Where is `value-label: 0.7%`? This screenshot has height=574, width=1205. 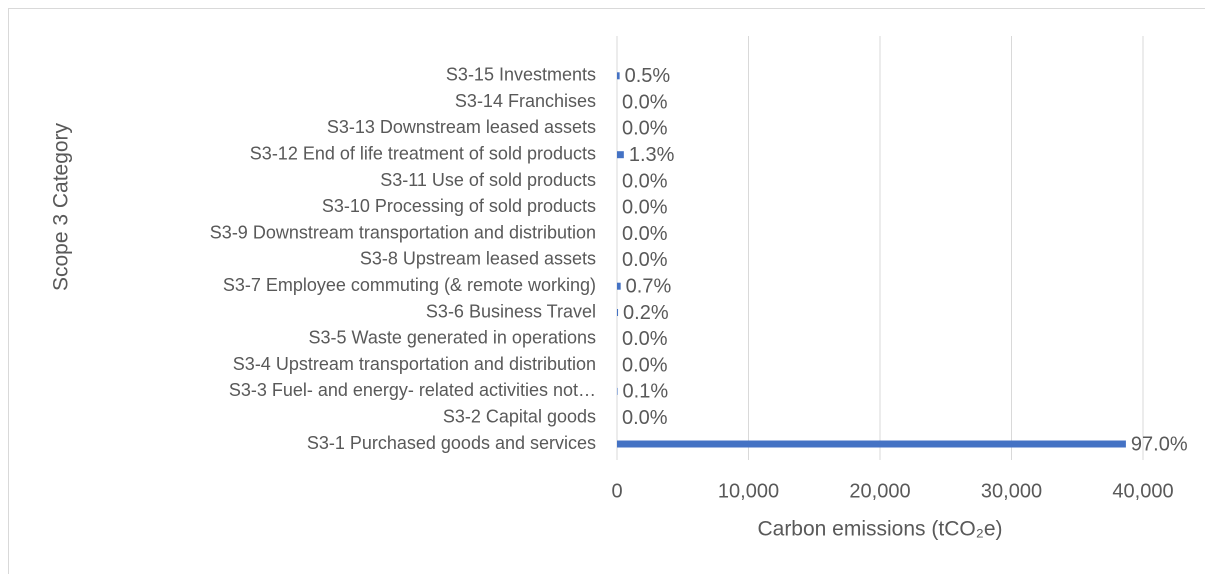
value-label: 0.7% is located at coordinates (649, 286).